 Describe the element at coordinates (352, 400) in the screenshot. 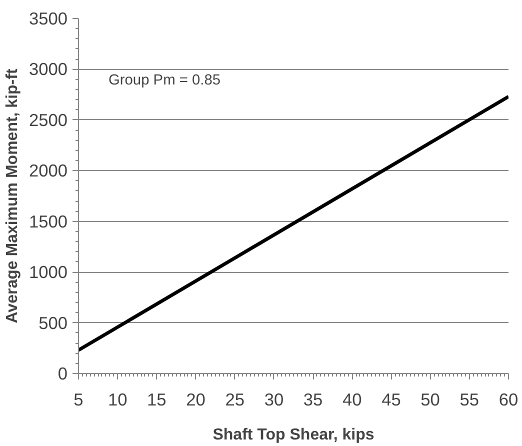

I see `x-tick-label: 40` at that location.